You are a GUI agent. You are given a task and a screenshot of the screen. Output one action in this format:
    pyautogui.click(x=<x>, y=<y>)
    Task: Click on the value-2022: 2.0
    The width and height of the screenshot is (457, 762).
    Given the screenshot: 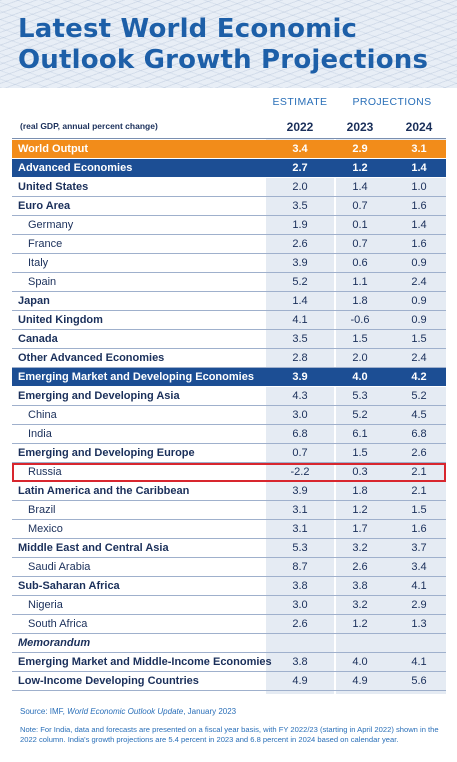 What is the action you would take?
    pyautogui.click(x=300, y=187)
    